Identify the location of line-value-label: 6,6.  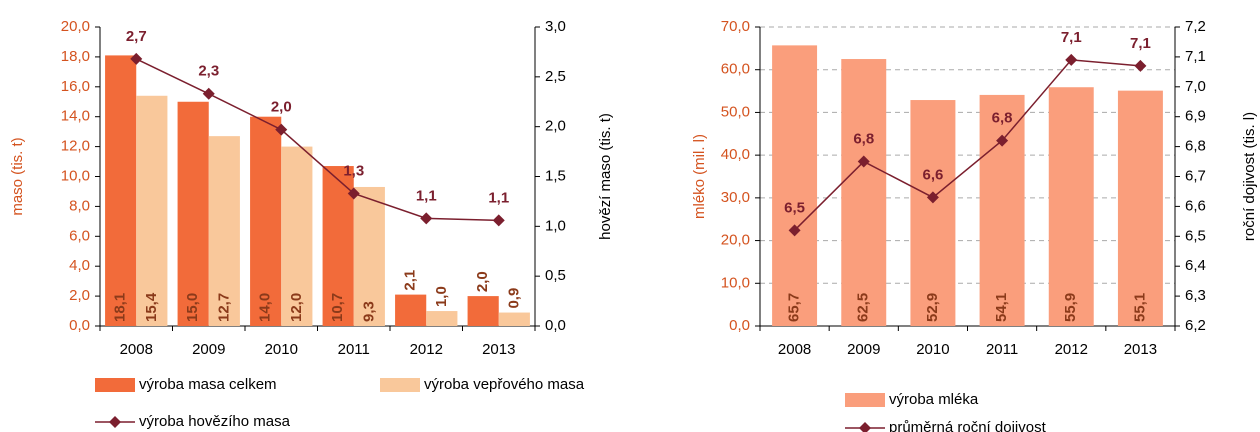
(932, 174).